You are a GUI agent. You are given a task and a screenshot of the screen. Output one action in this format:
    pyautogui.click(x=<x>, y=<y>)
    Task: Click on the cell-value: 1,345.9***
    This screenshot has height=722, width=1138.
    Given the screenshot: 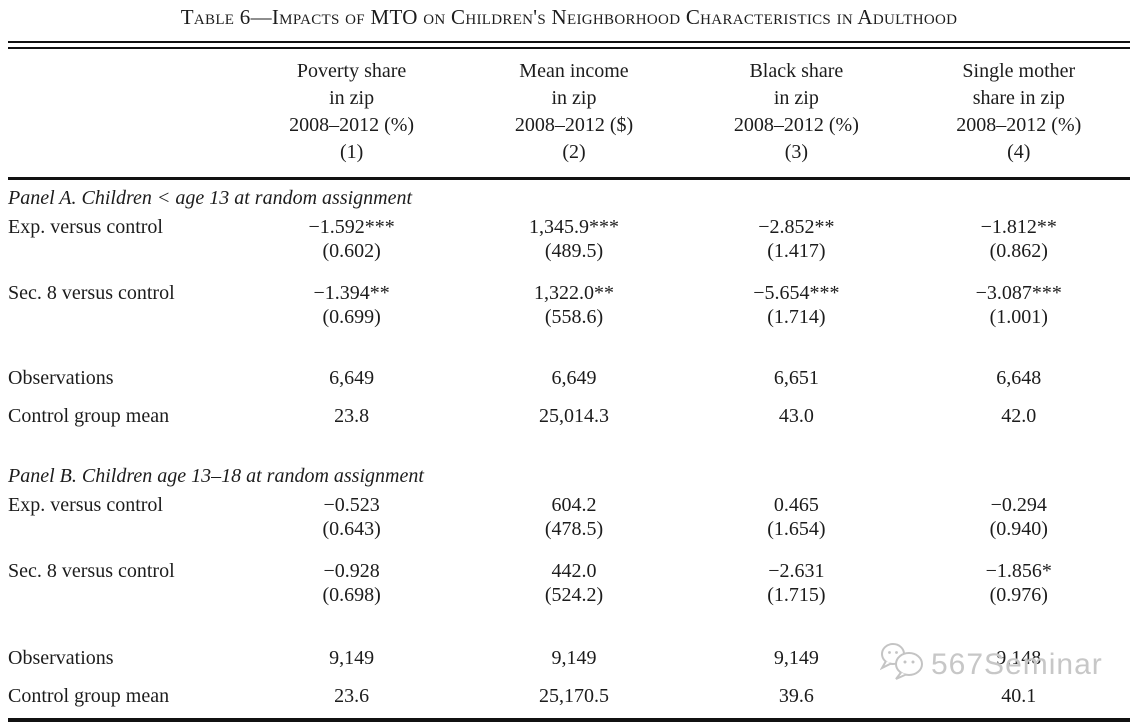 What is the action you would take?
    pyautogui.click(x=573, y=227)
    